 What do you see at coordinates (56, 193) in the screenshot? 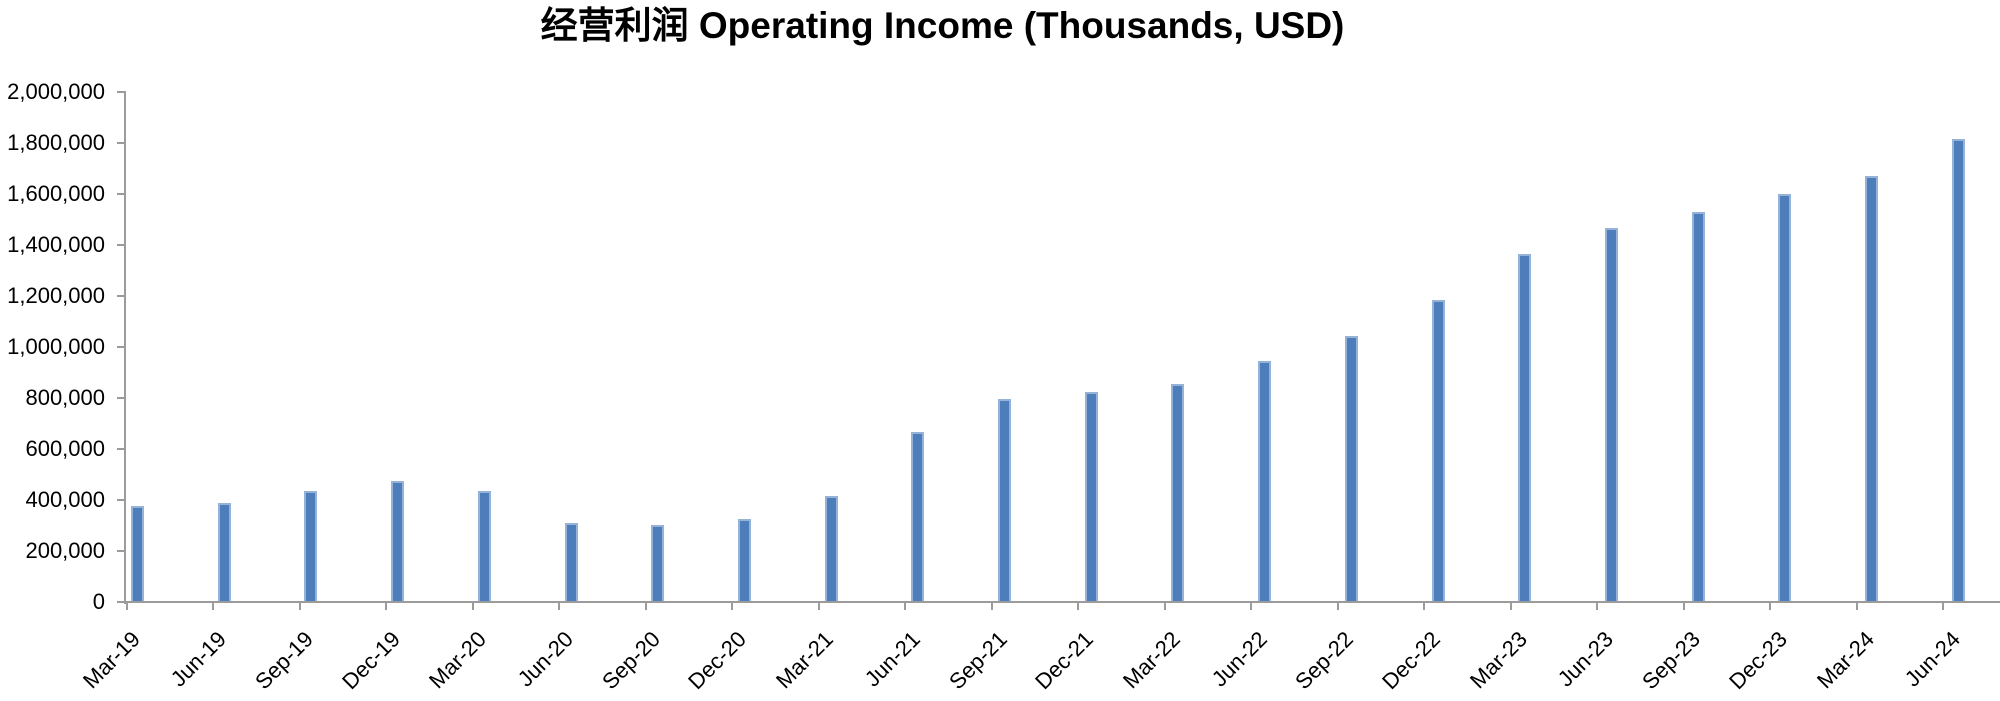
I see `y-axis-tick-label: 1,600,000` at bounding box center [56, 193].